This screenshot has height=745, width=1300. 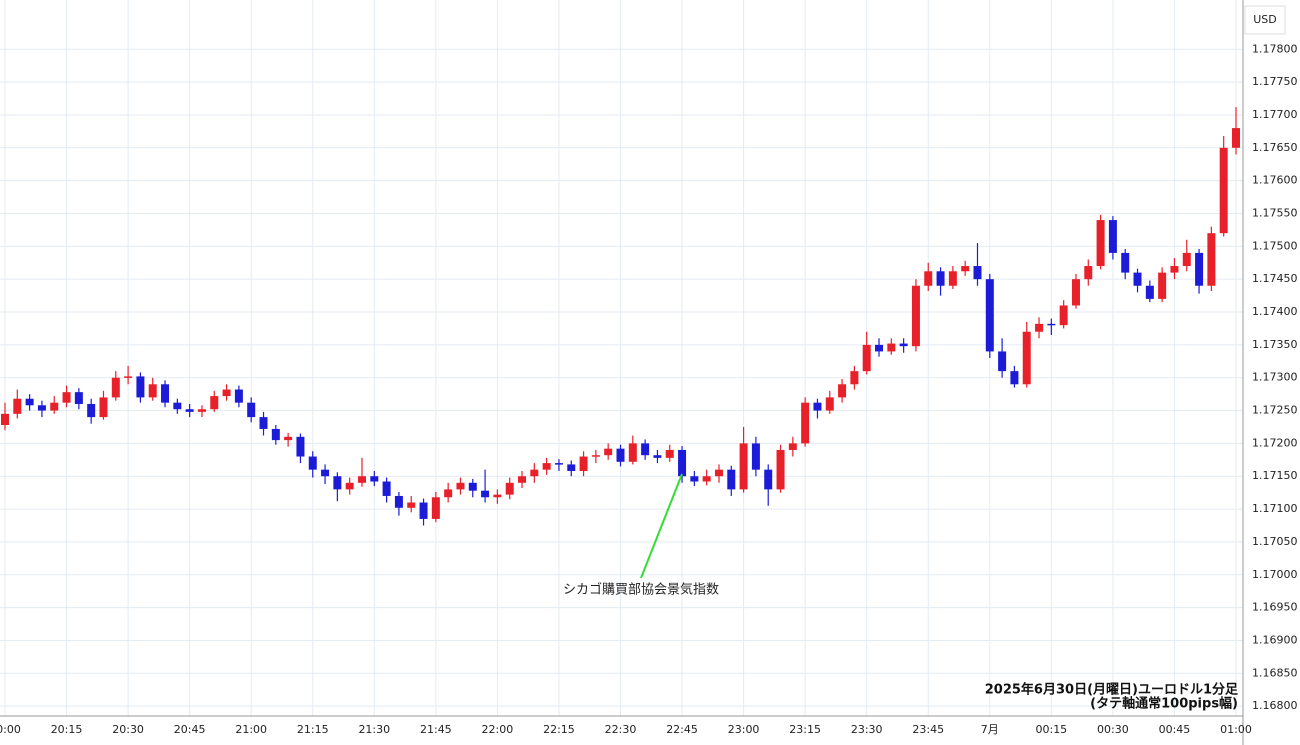 I want to click on y-tick-label: 1.17600, so click(x=1275, y=180).